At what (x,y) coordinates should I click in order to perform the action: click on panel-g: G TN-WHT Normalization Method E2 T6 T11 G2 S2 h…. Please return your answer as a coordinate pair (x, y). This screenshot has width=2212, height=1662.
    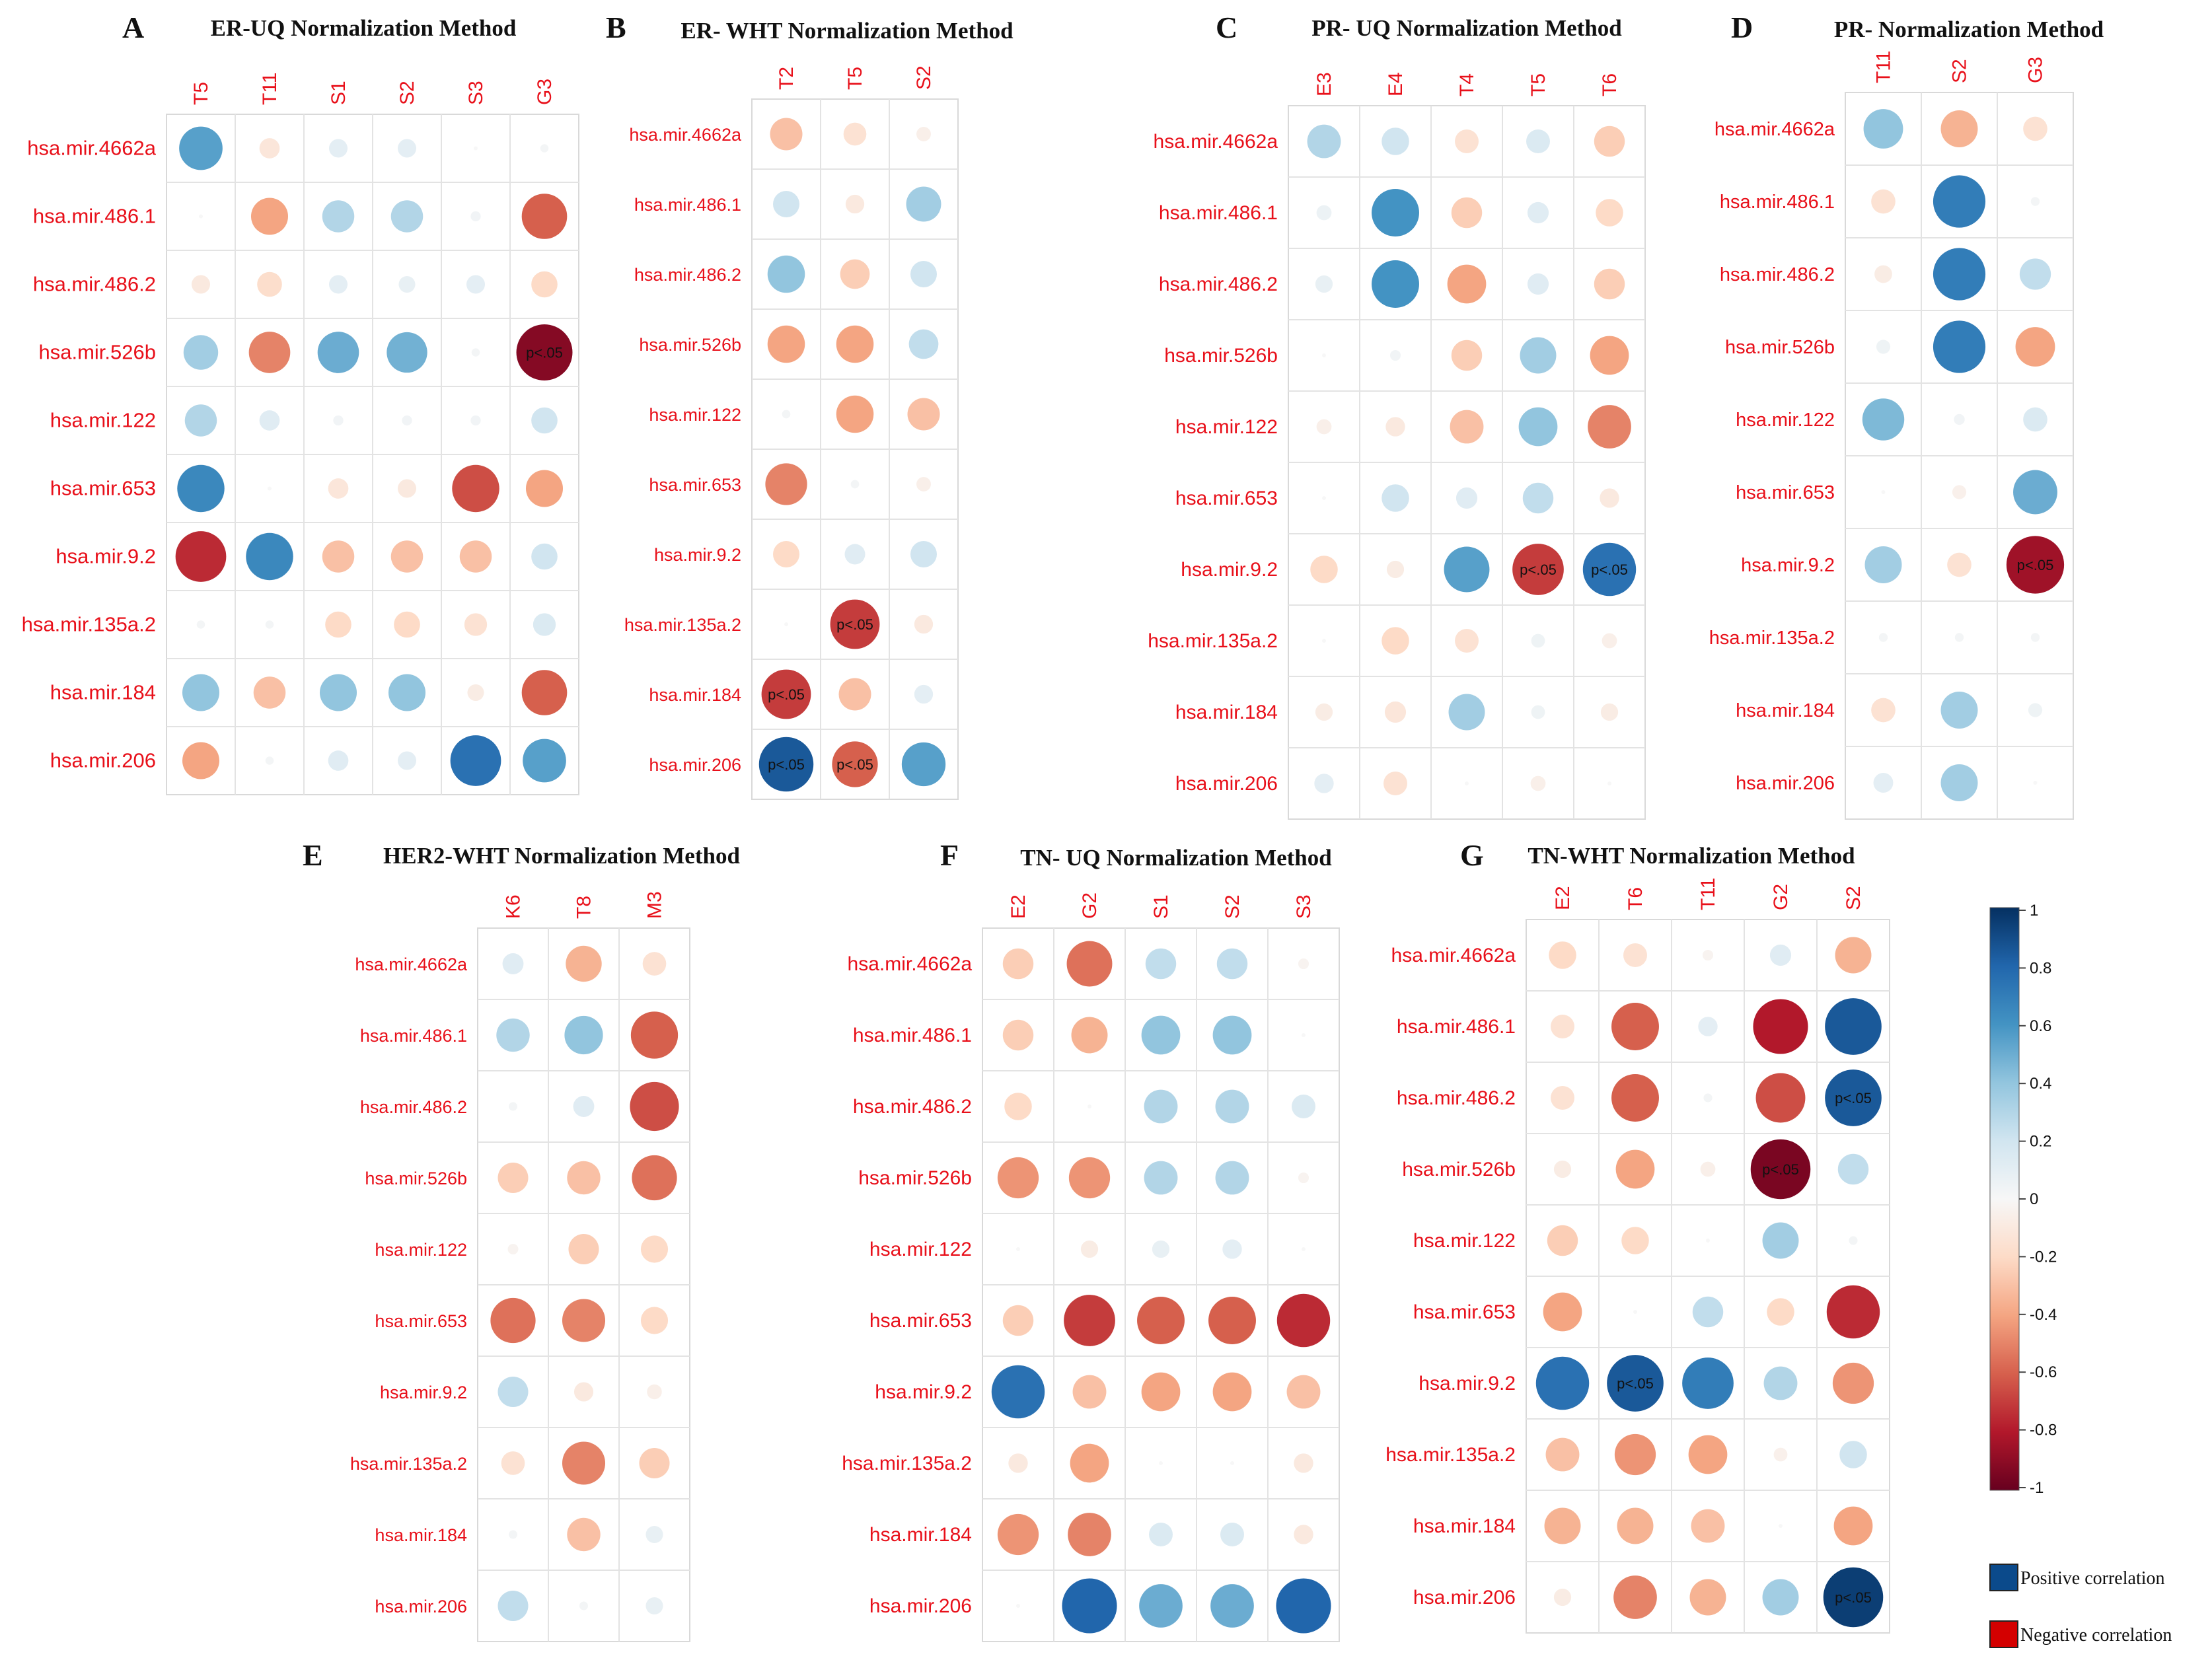
    Looking at the image, I should click on (1638, 1236).